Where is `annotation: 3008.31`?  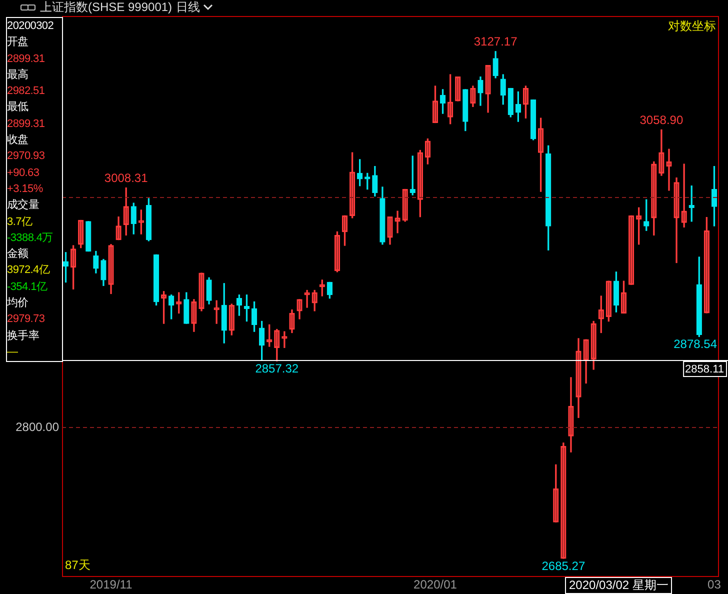
annotation: 3008.31 is located at coordinates (126, 178).